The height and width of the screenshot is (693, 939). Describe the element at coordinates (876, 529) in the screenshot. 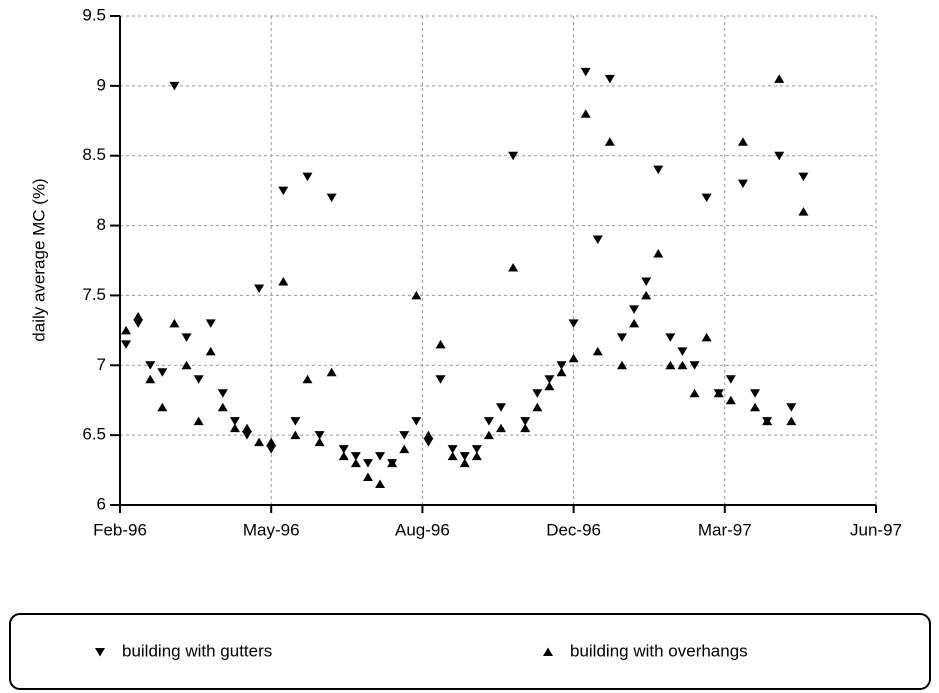

I see `x-tick-label: Jun-97` at that location.